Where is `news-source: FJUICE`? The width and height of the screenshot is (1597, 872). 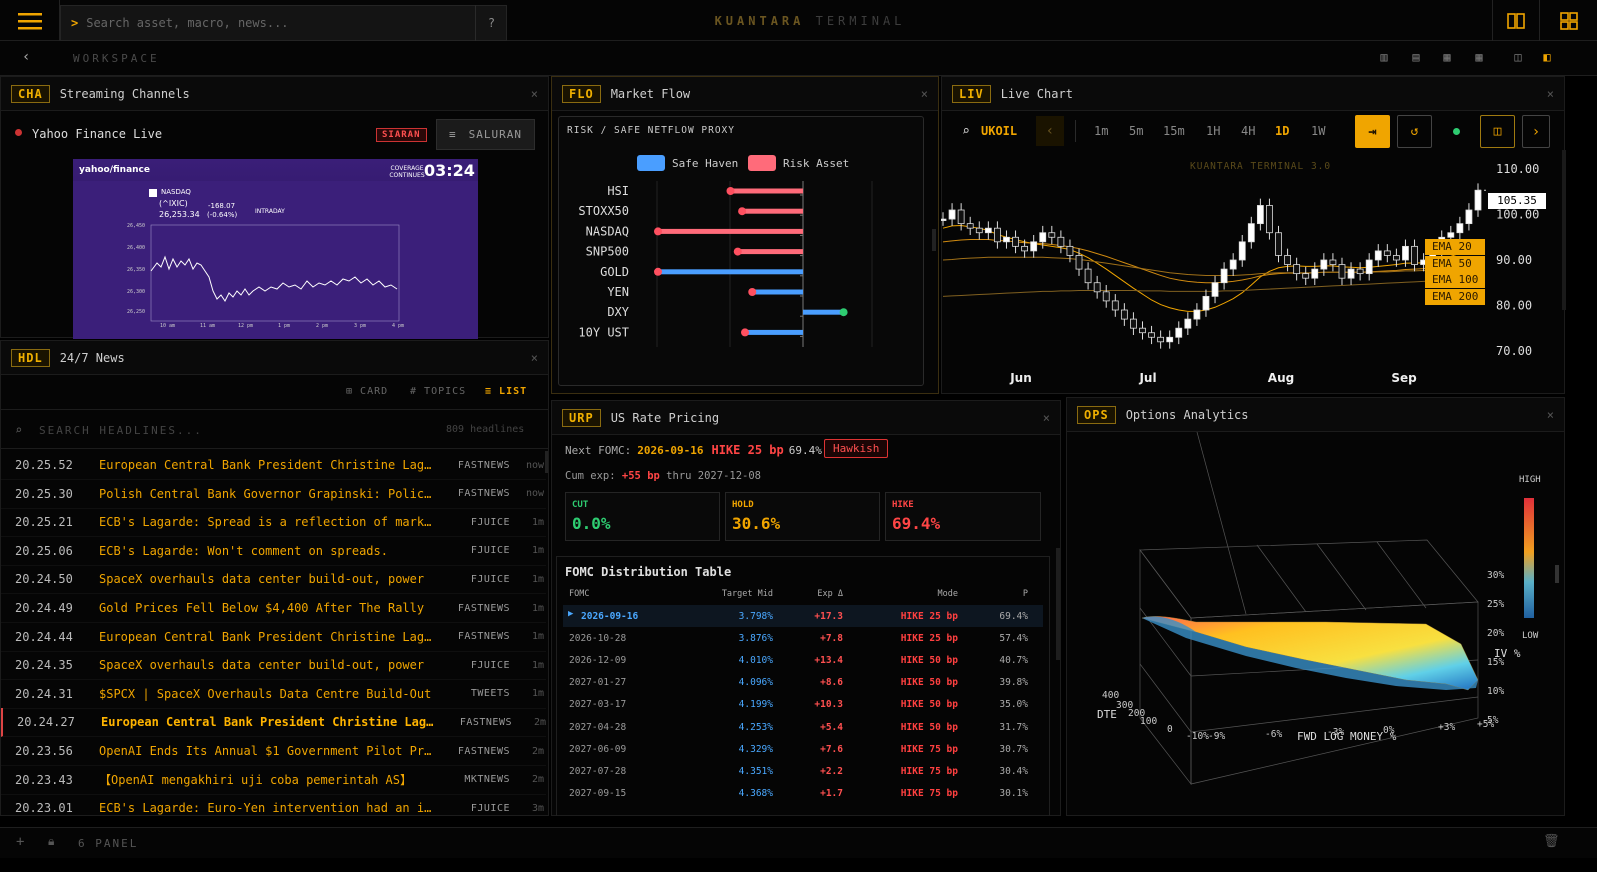
news-source: FJUICE is located at coordinates (472, 808).